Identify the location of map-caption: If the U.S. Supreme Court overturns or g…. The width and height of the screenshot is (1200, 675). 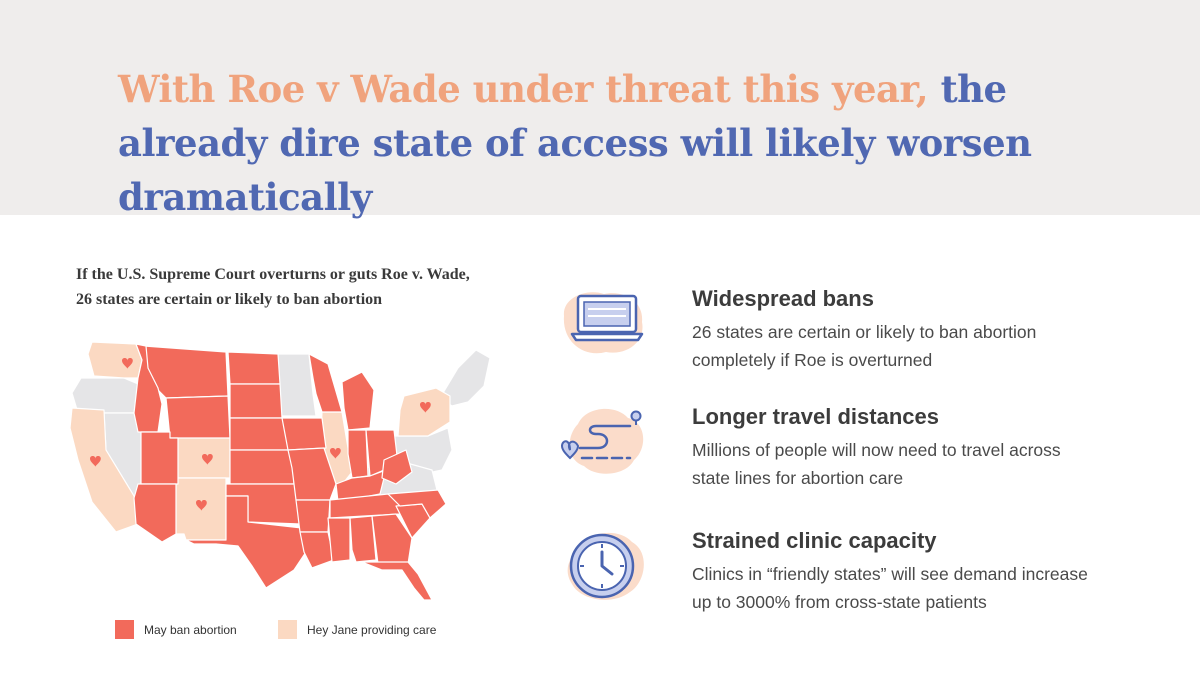
(311, 287).